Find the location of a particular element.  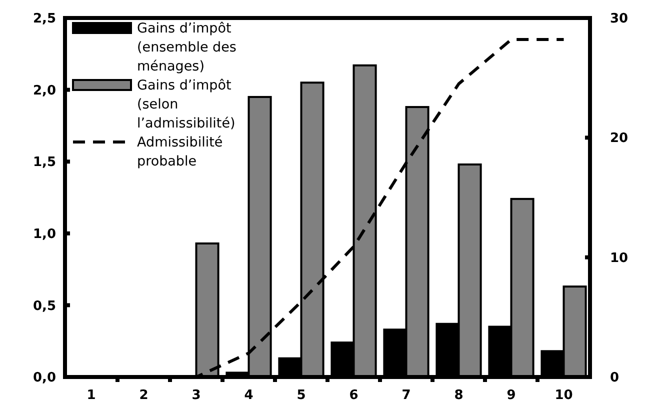

y2-tick-label: 20 is located at coordinates (619, 138).